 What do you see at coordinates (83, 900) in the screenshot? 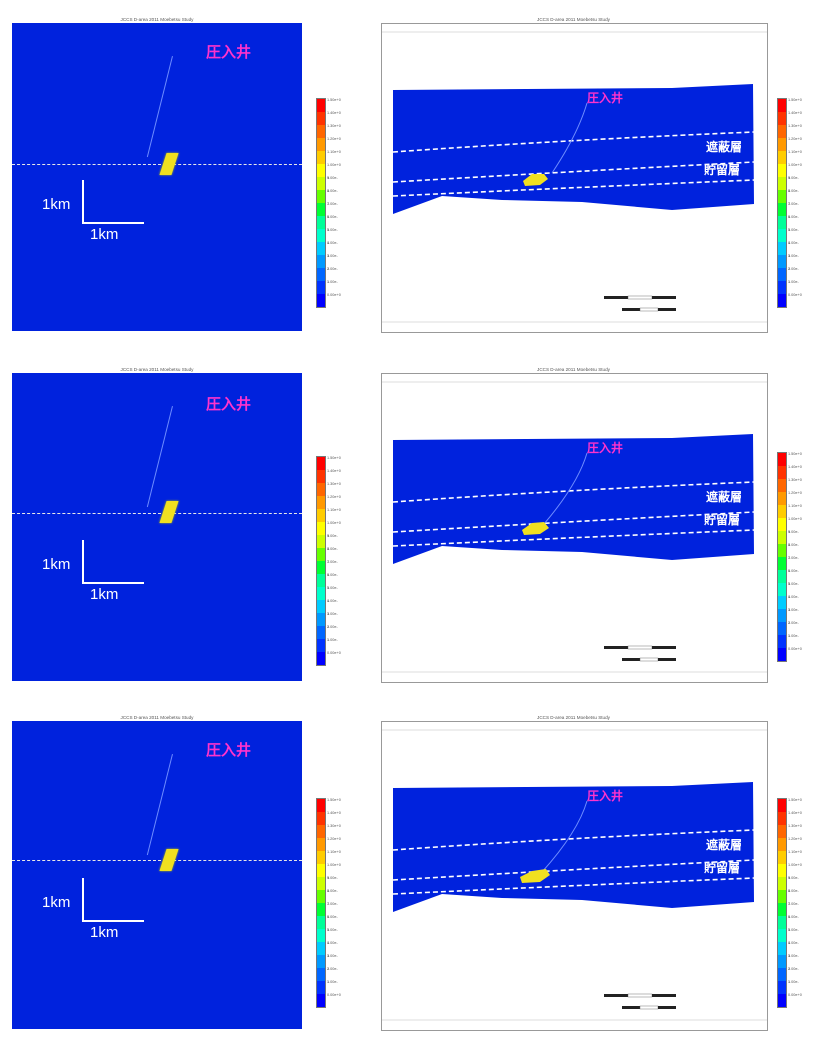
I see `scale-bar-vertical` at bounding box center [83, 900].